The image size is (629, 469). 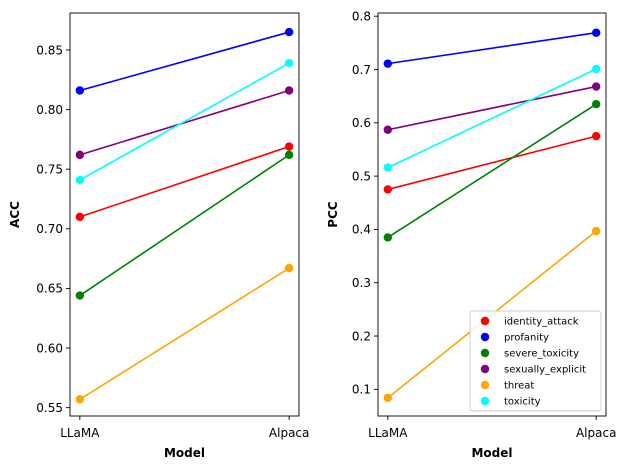 I want to click on y-tick-label: 0.85, so click(x=49, y=50).